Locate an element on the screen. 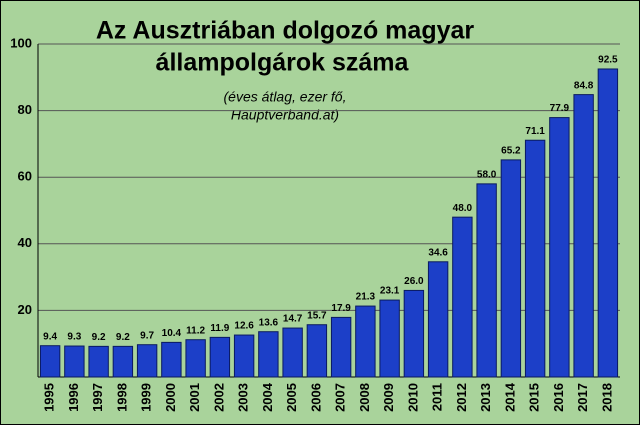 The height and width of the screenshot is (425, 640). x-tick-label: 2000 is located at coordinates (170, 397).